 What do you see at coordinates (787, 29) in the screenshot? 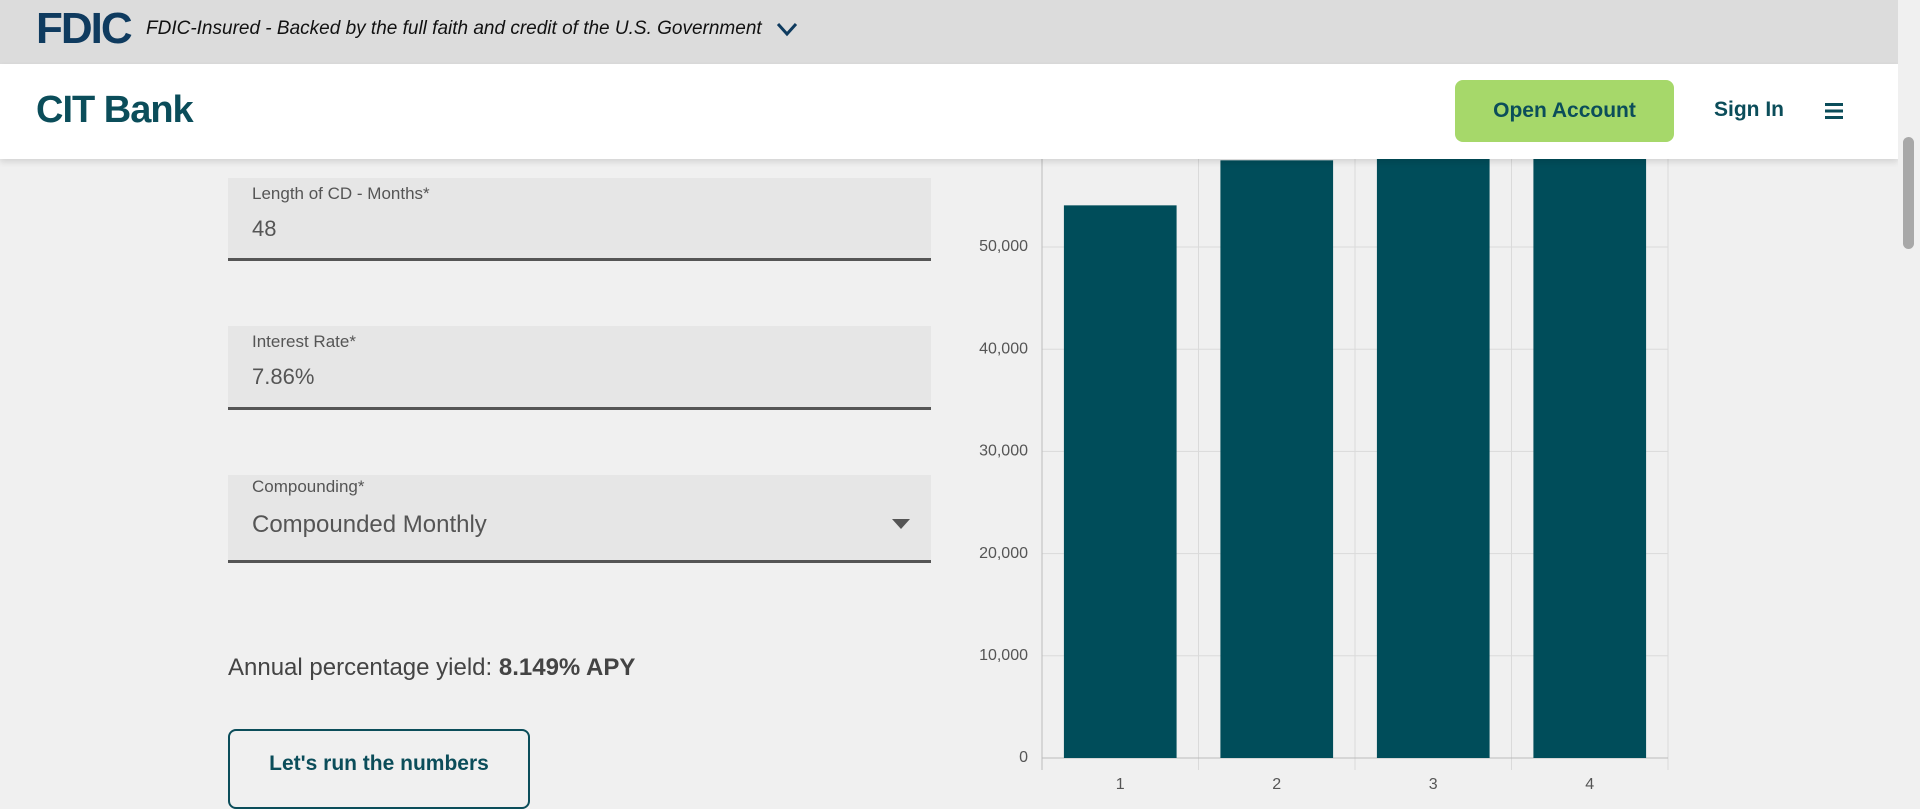
I see `expand-chevron` at bounding box center [787, 29].